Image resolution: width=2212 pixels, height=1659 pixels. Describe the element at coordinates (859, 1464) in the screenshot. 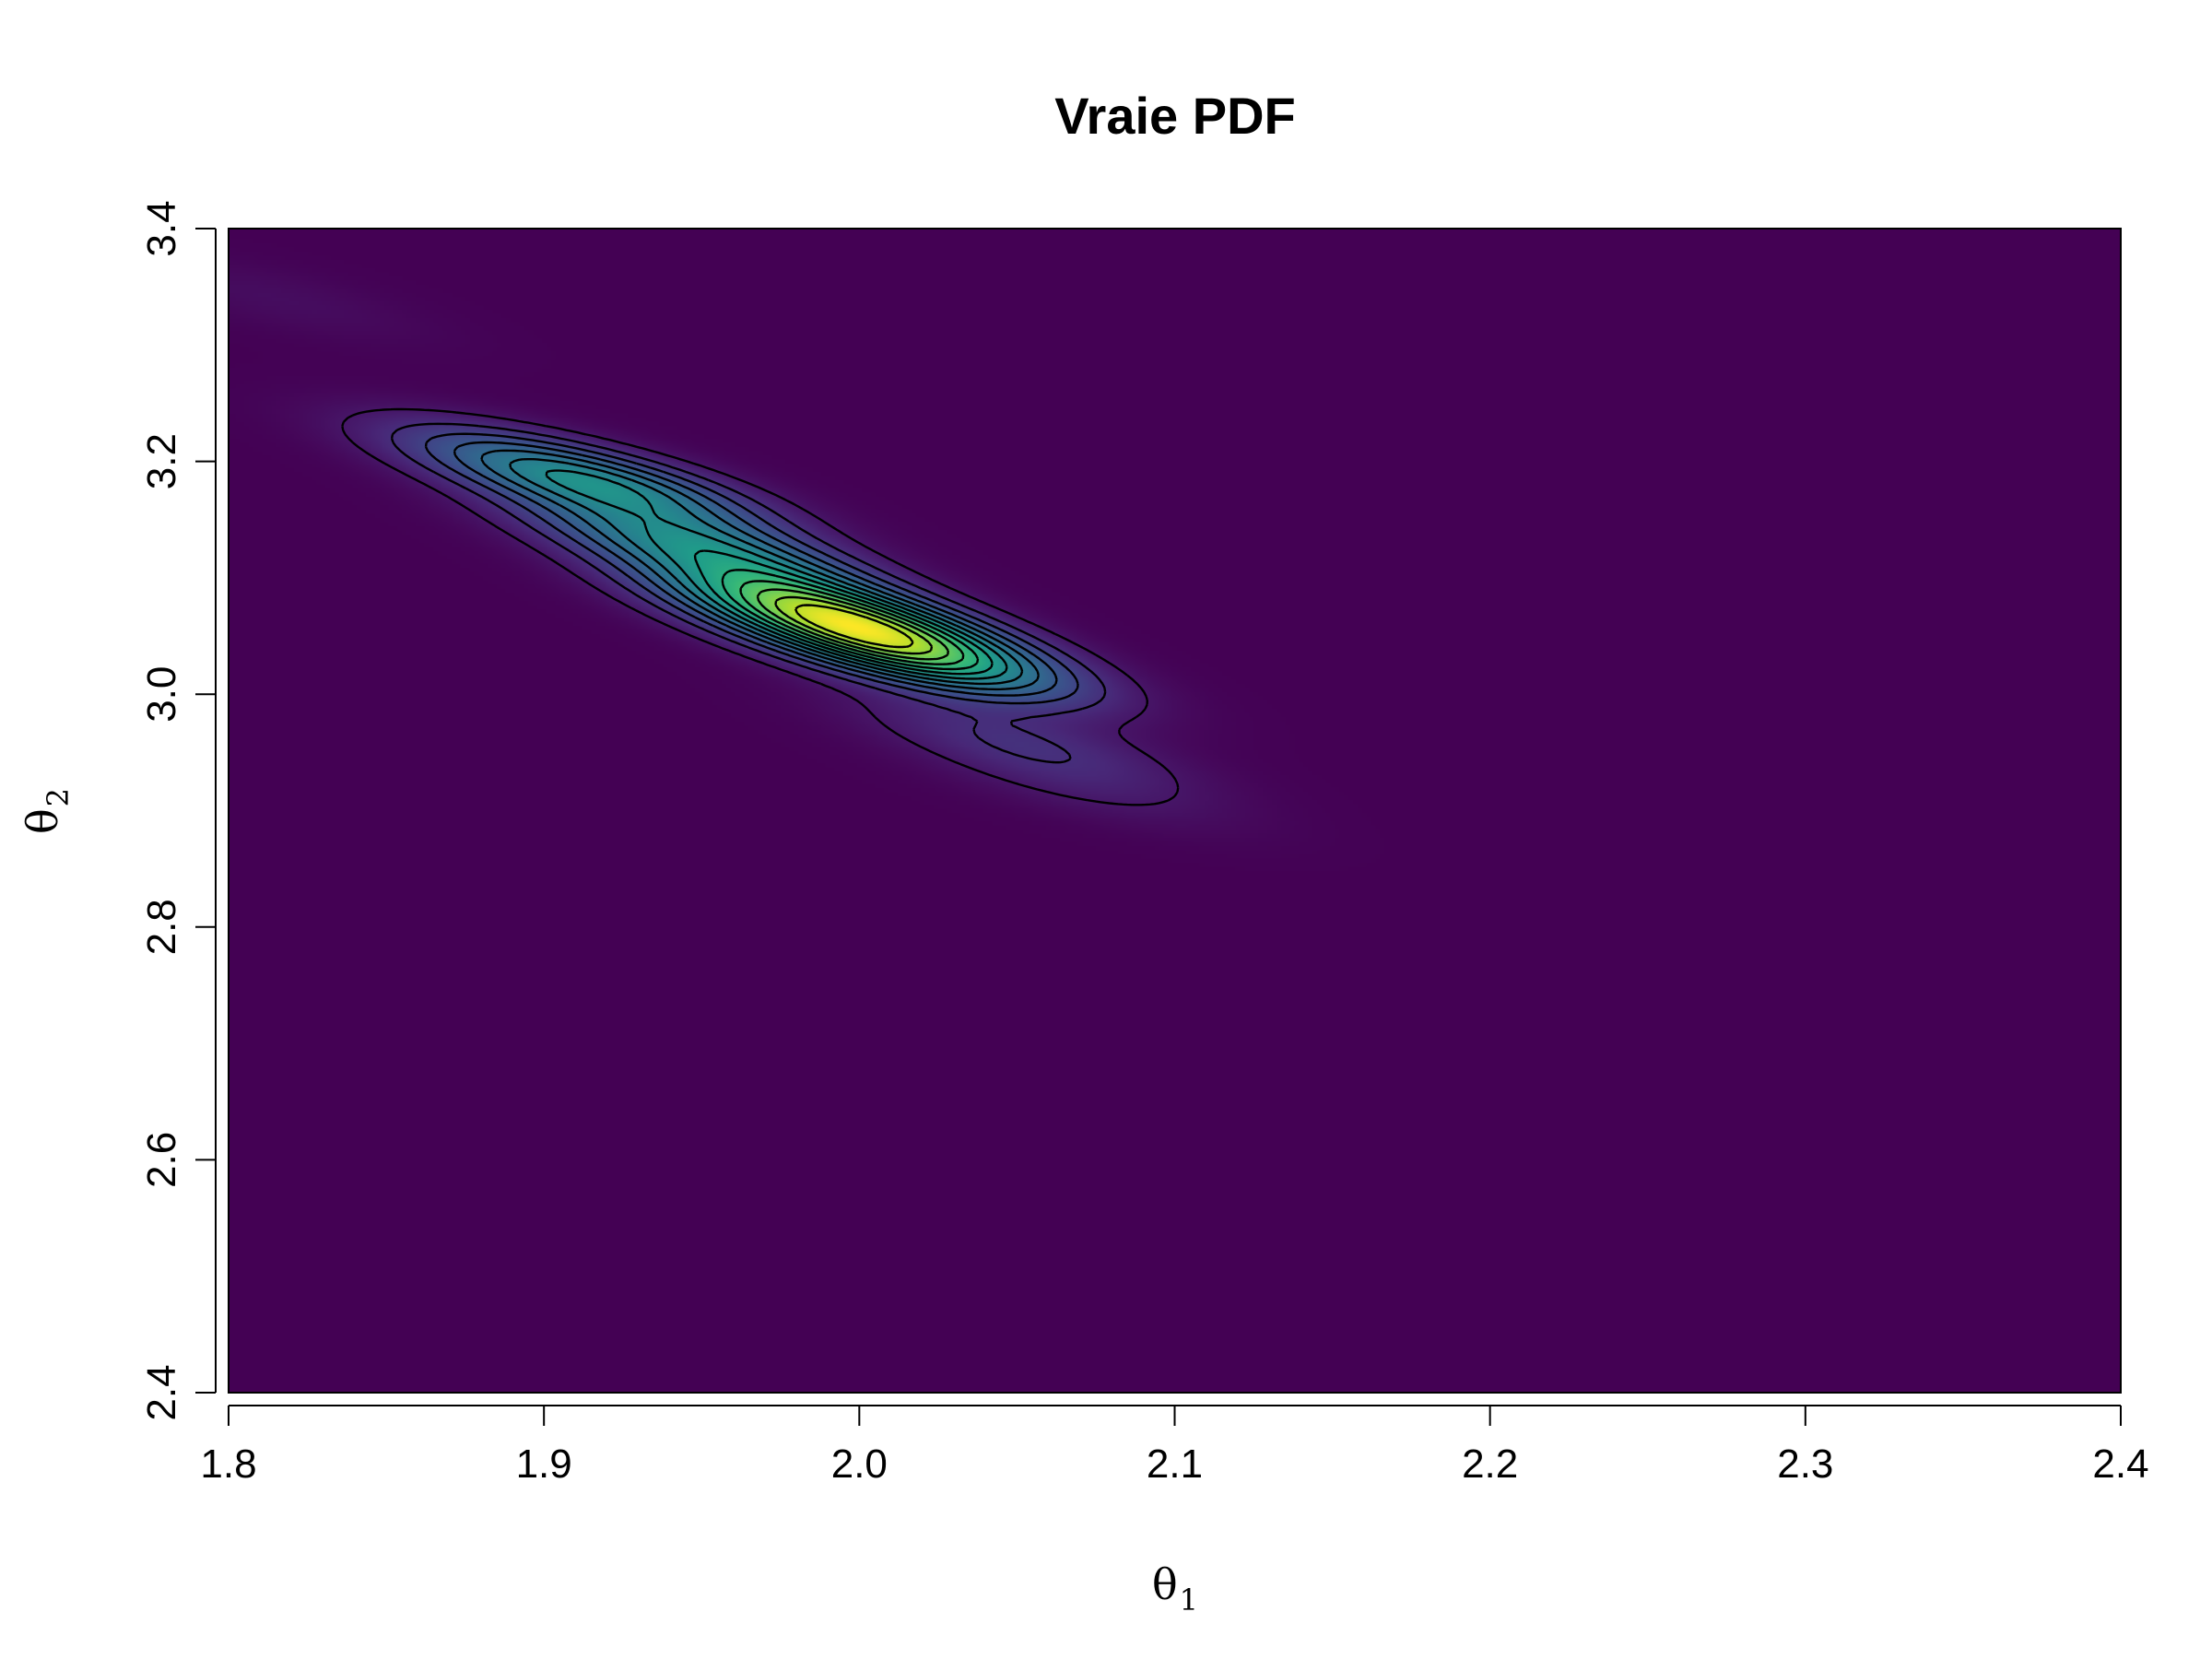

I see `x-tick-label: 2.0` at that location.